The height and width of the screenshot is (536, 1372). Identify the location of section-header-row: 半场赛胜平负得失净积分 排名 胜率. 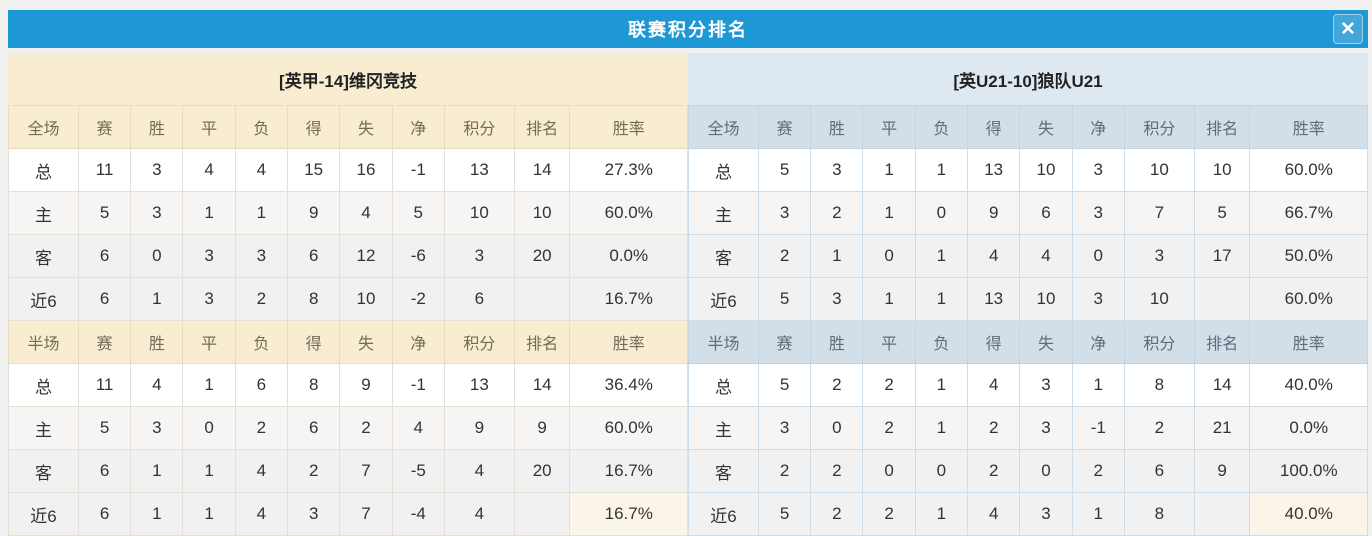
(348, 342).